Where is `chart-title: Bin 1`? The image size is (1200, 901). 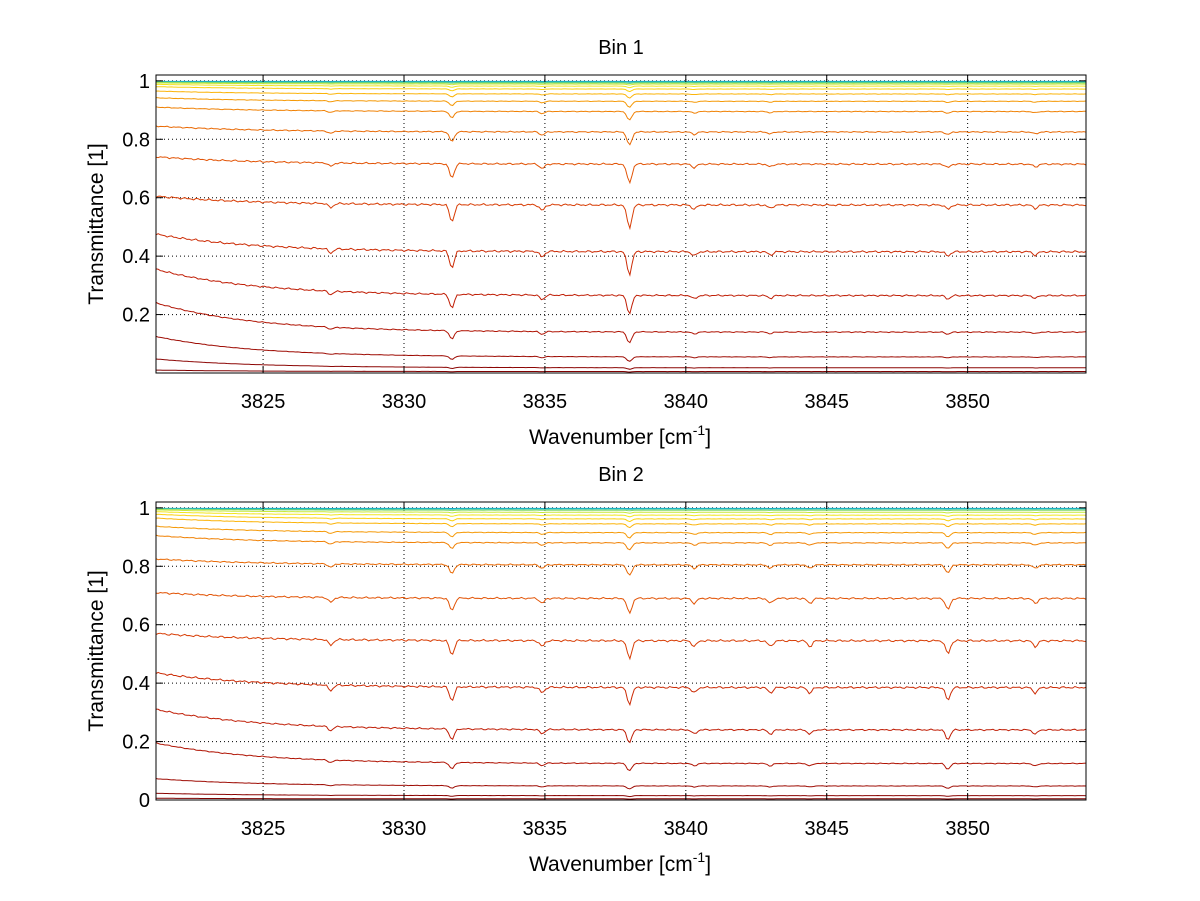 chart-title: Bin 1 is located at coordinates (621, 48).